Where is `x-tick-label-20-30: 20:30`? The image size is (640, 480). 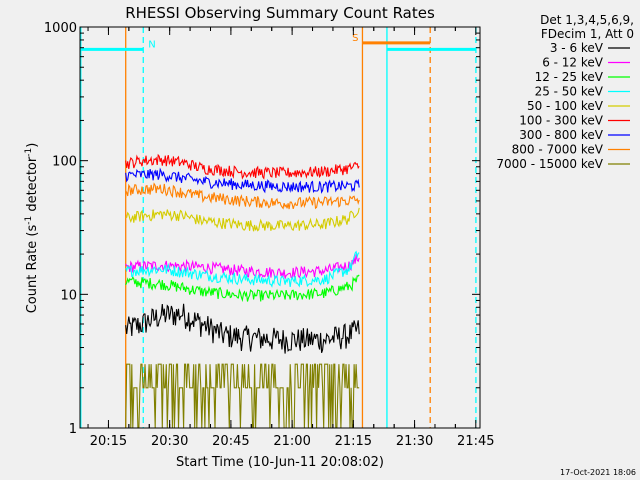
x-tick-label-20-30: 20:30 is located at coordinates (169, 441).